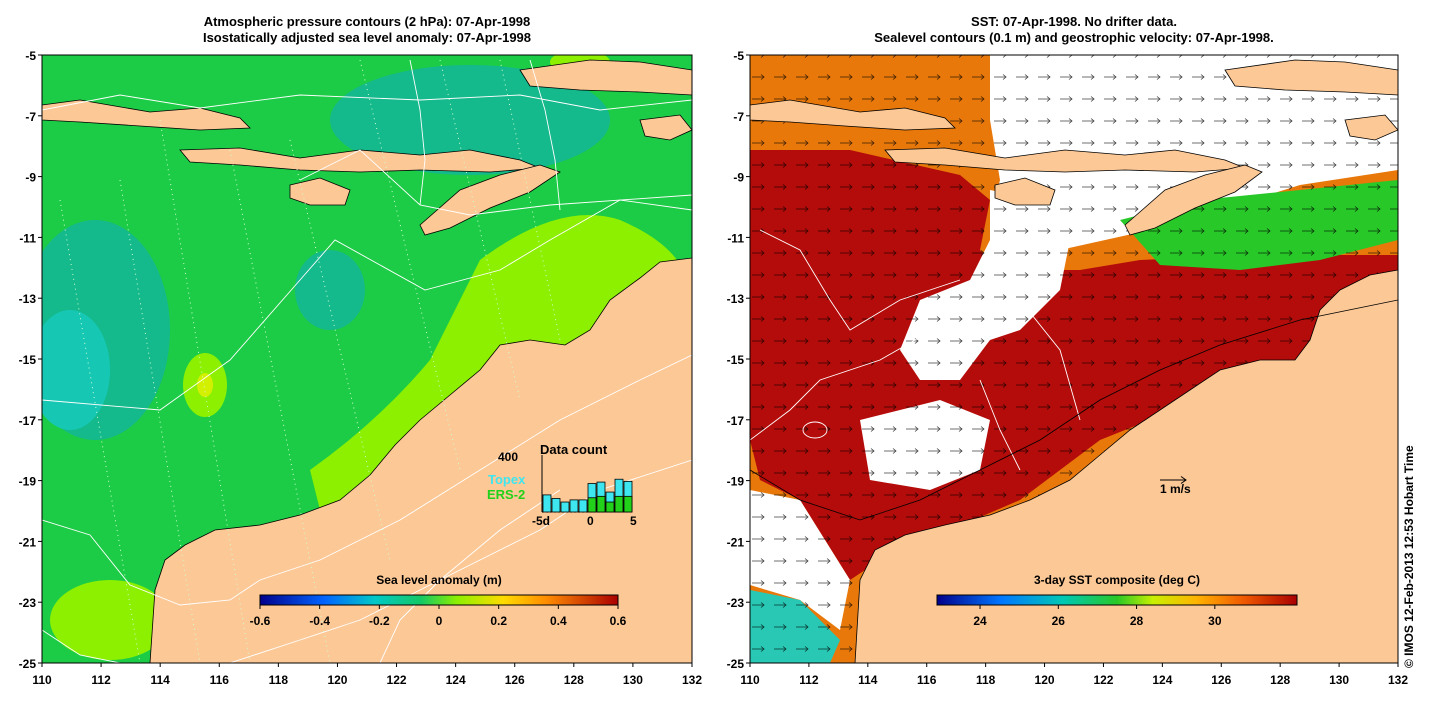  I want to click on inset-title: Data count, so click(574, 449).